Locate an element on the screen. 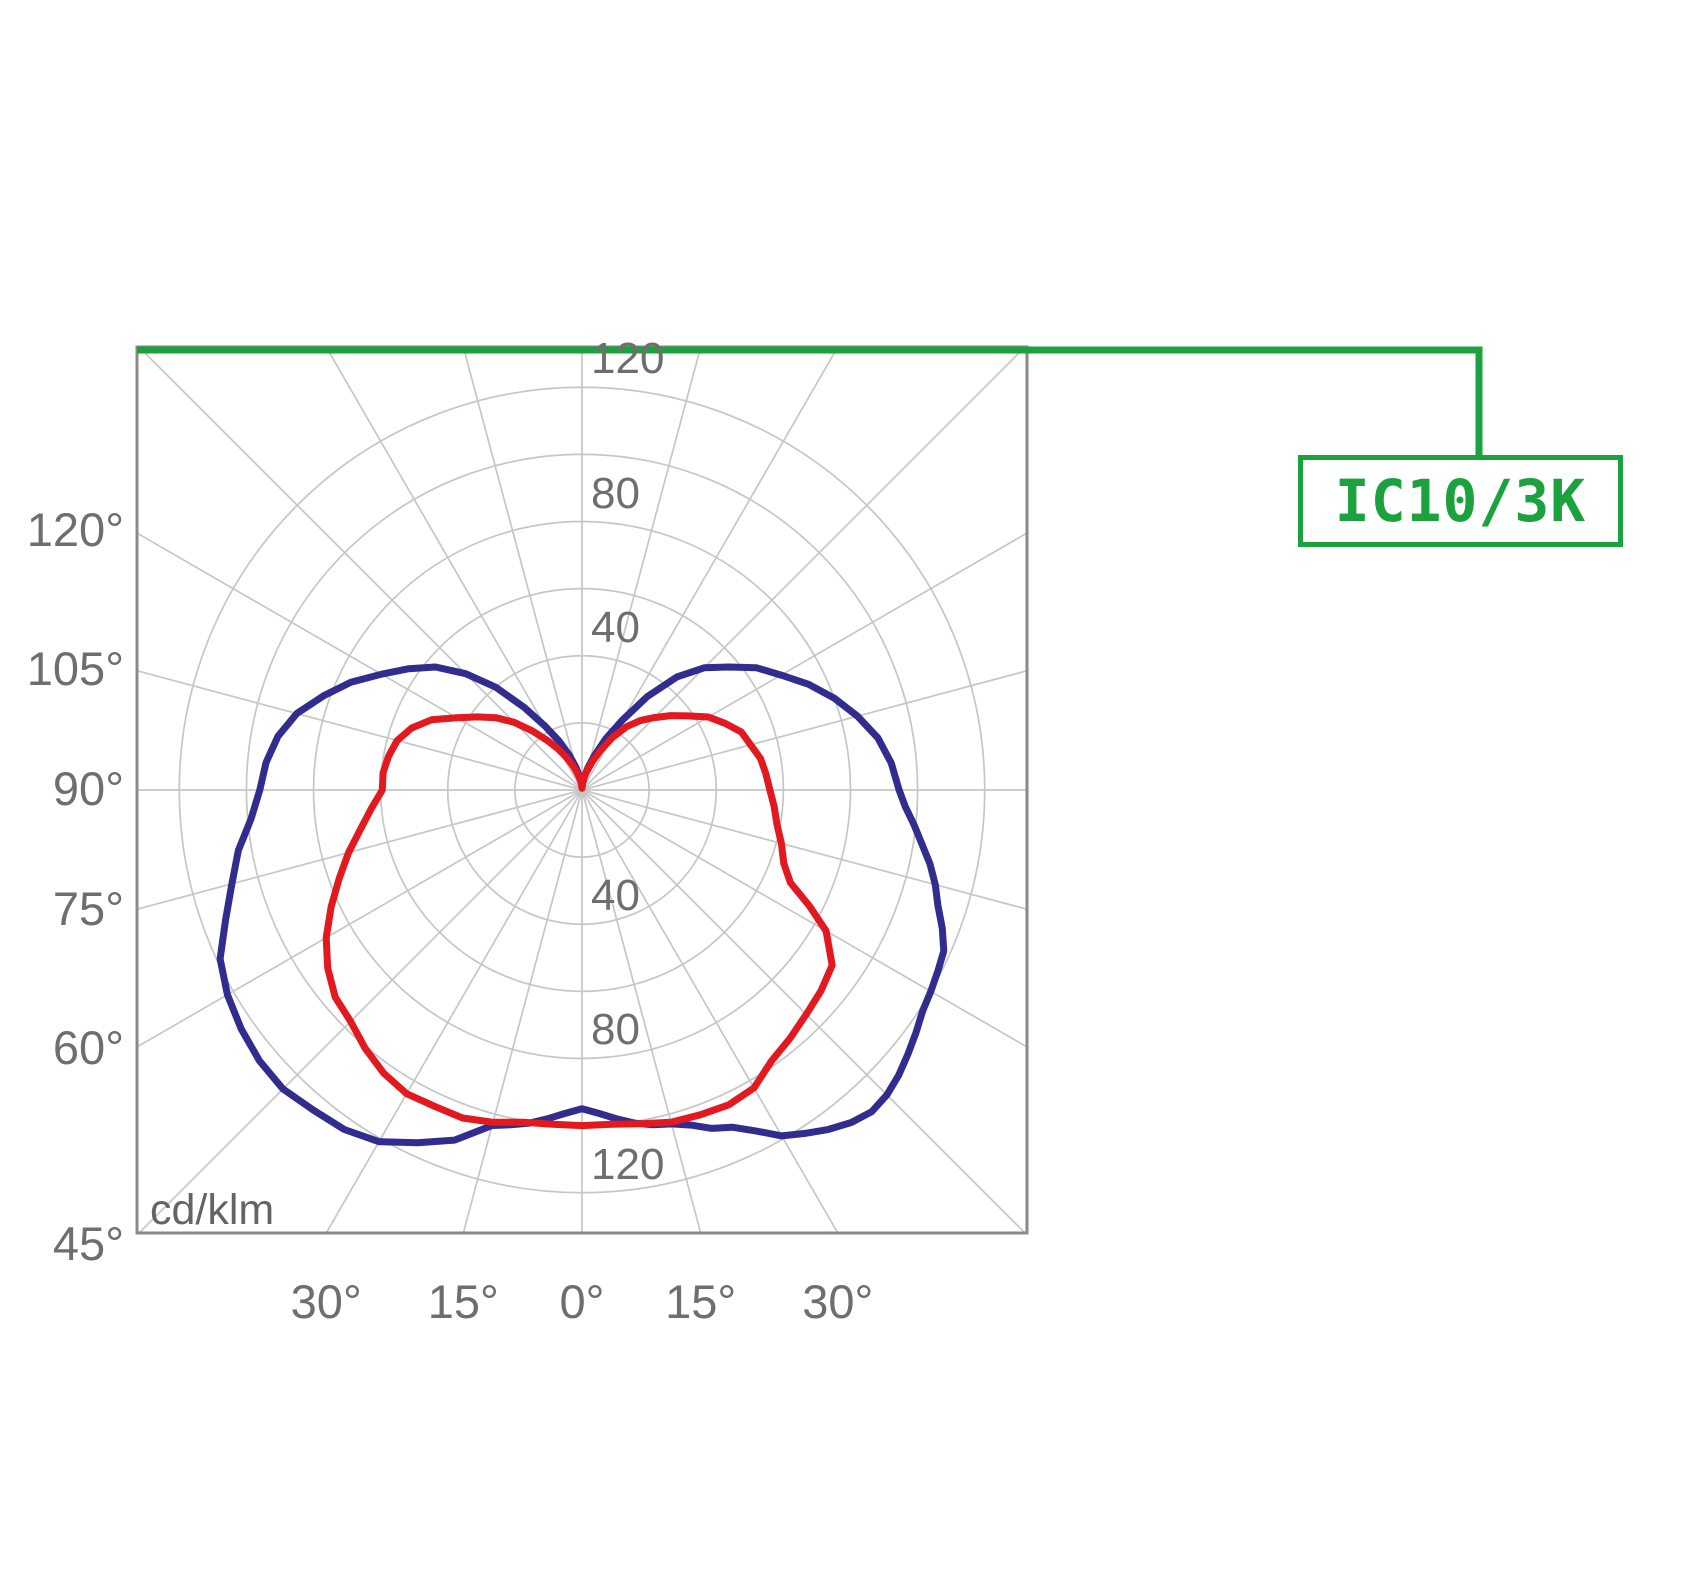 This screenshot has height=1592, width=1701. bottom-angle-label-30L: 30° is located at coordinates (326, 1301).